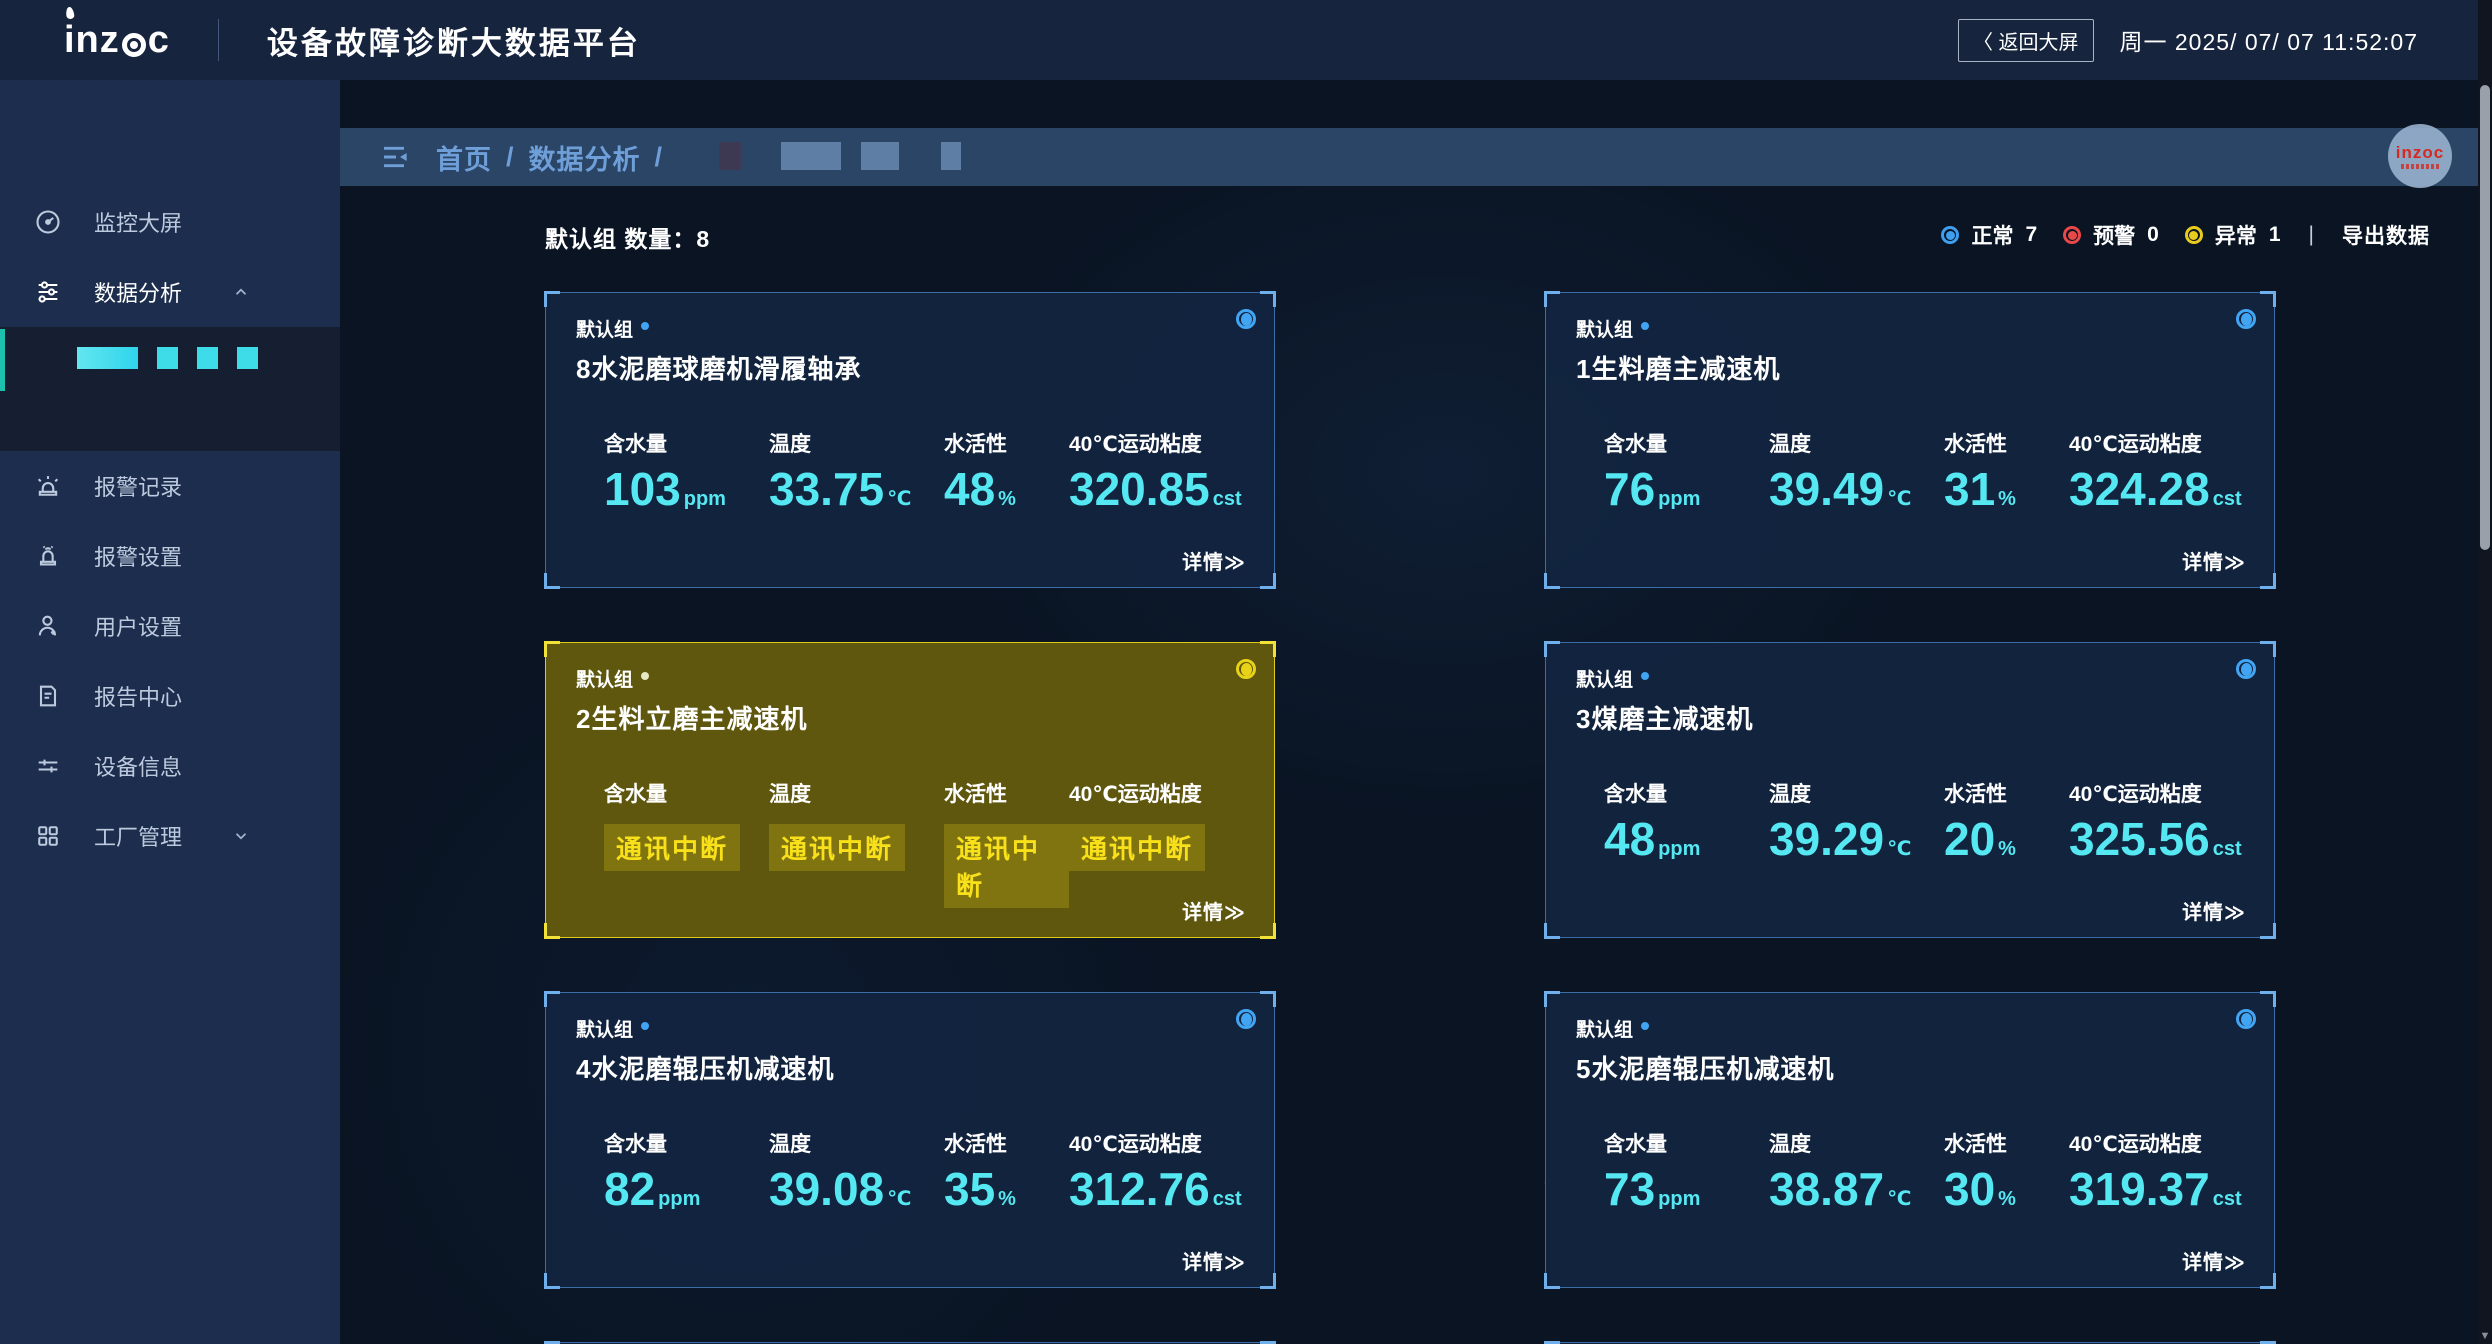 This screenshot has height=1344, width=2492. What do you see at coordinates (170, 696) in the screenshot?
I see `sidebar-item-report-center: 报告中心` at bounding box center [170, 696].